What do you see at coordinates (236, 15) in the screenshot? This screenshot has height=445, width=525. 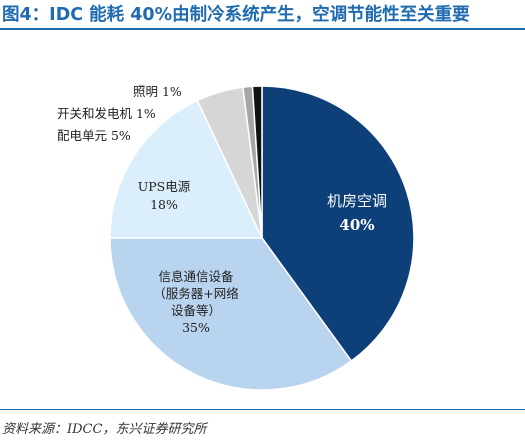 I see `figure-title: 图4：IDC 能耗 40%由制冷系统产生，空调节能性至关重要` at bounding box center [236, 15].